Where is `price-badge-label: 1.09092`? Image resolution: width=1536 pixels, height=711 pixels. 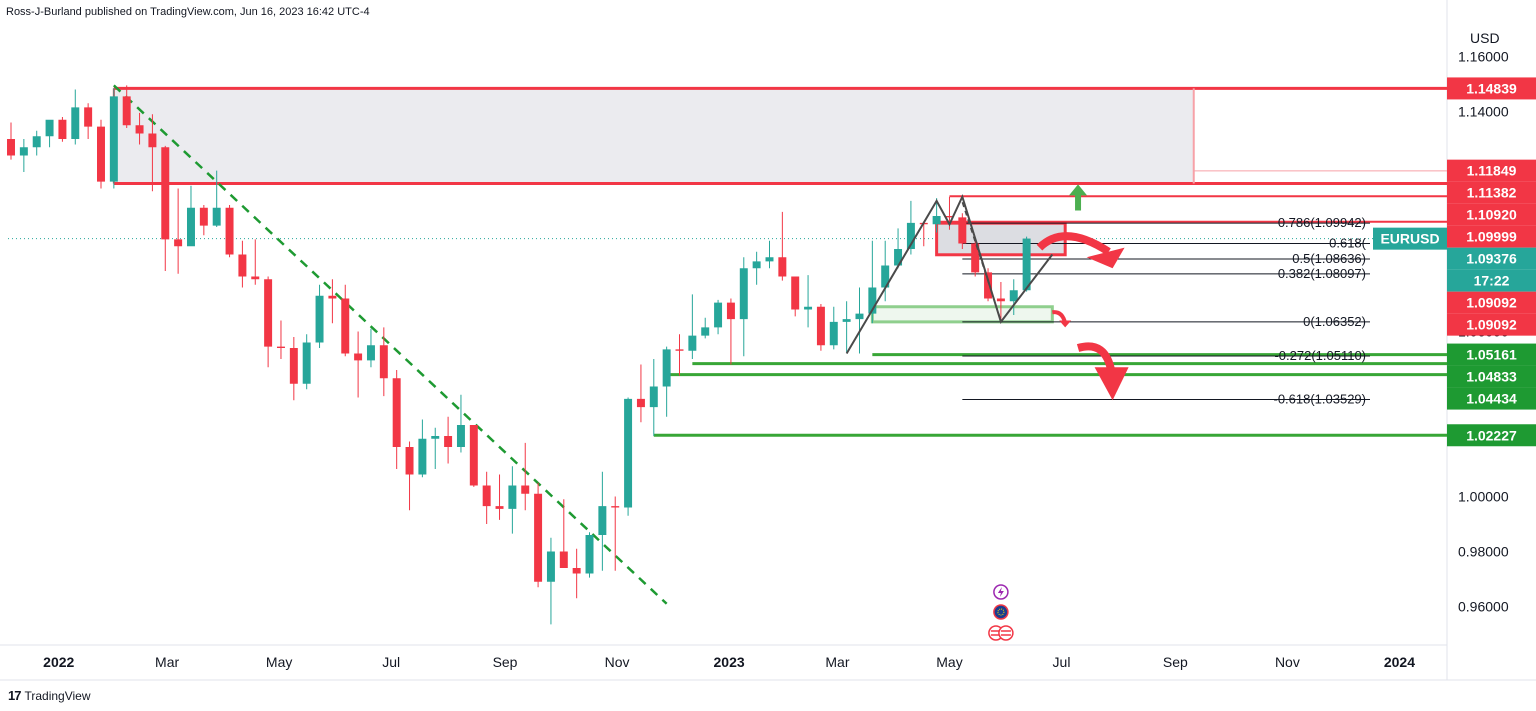 price-badge-label: 1.09092 is located at coordinates (1491, 303).